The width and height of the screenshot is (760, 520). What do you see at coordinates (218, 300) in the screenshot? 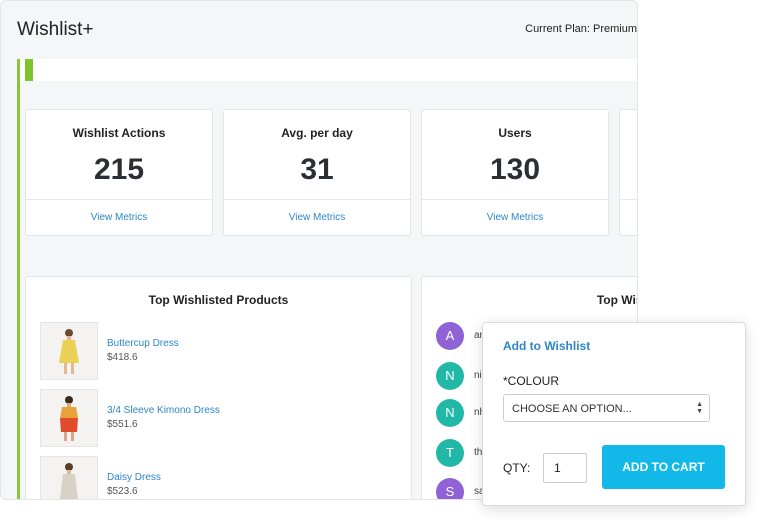
I see `panel-title: Top Wishlisted Products` at bounding box center [218, 300].